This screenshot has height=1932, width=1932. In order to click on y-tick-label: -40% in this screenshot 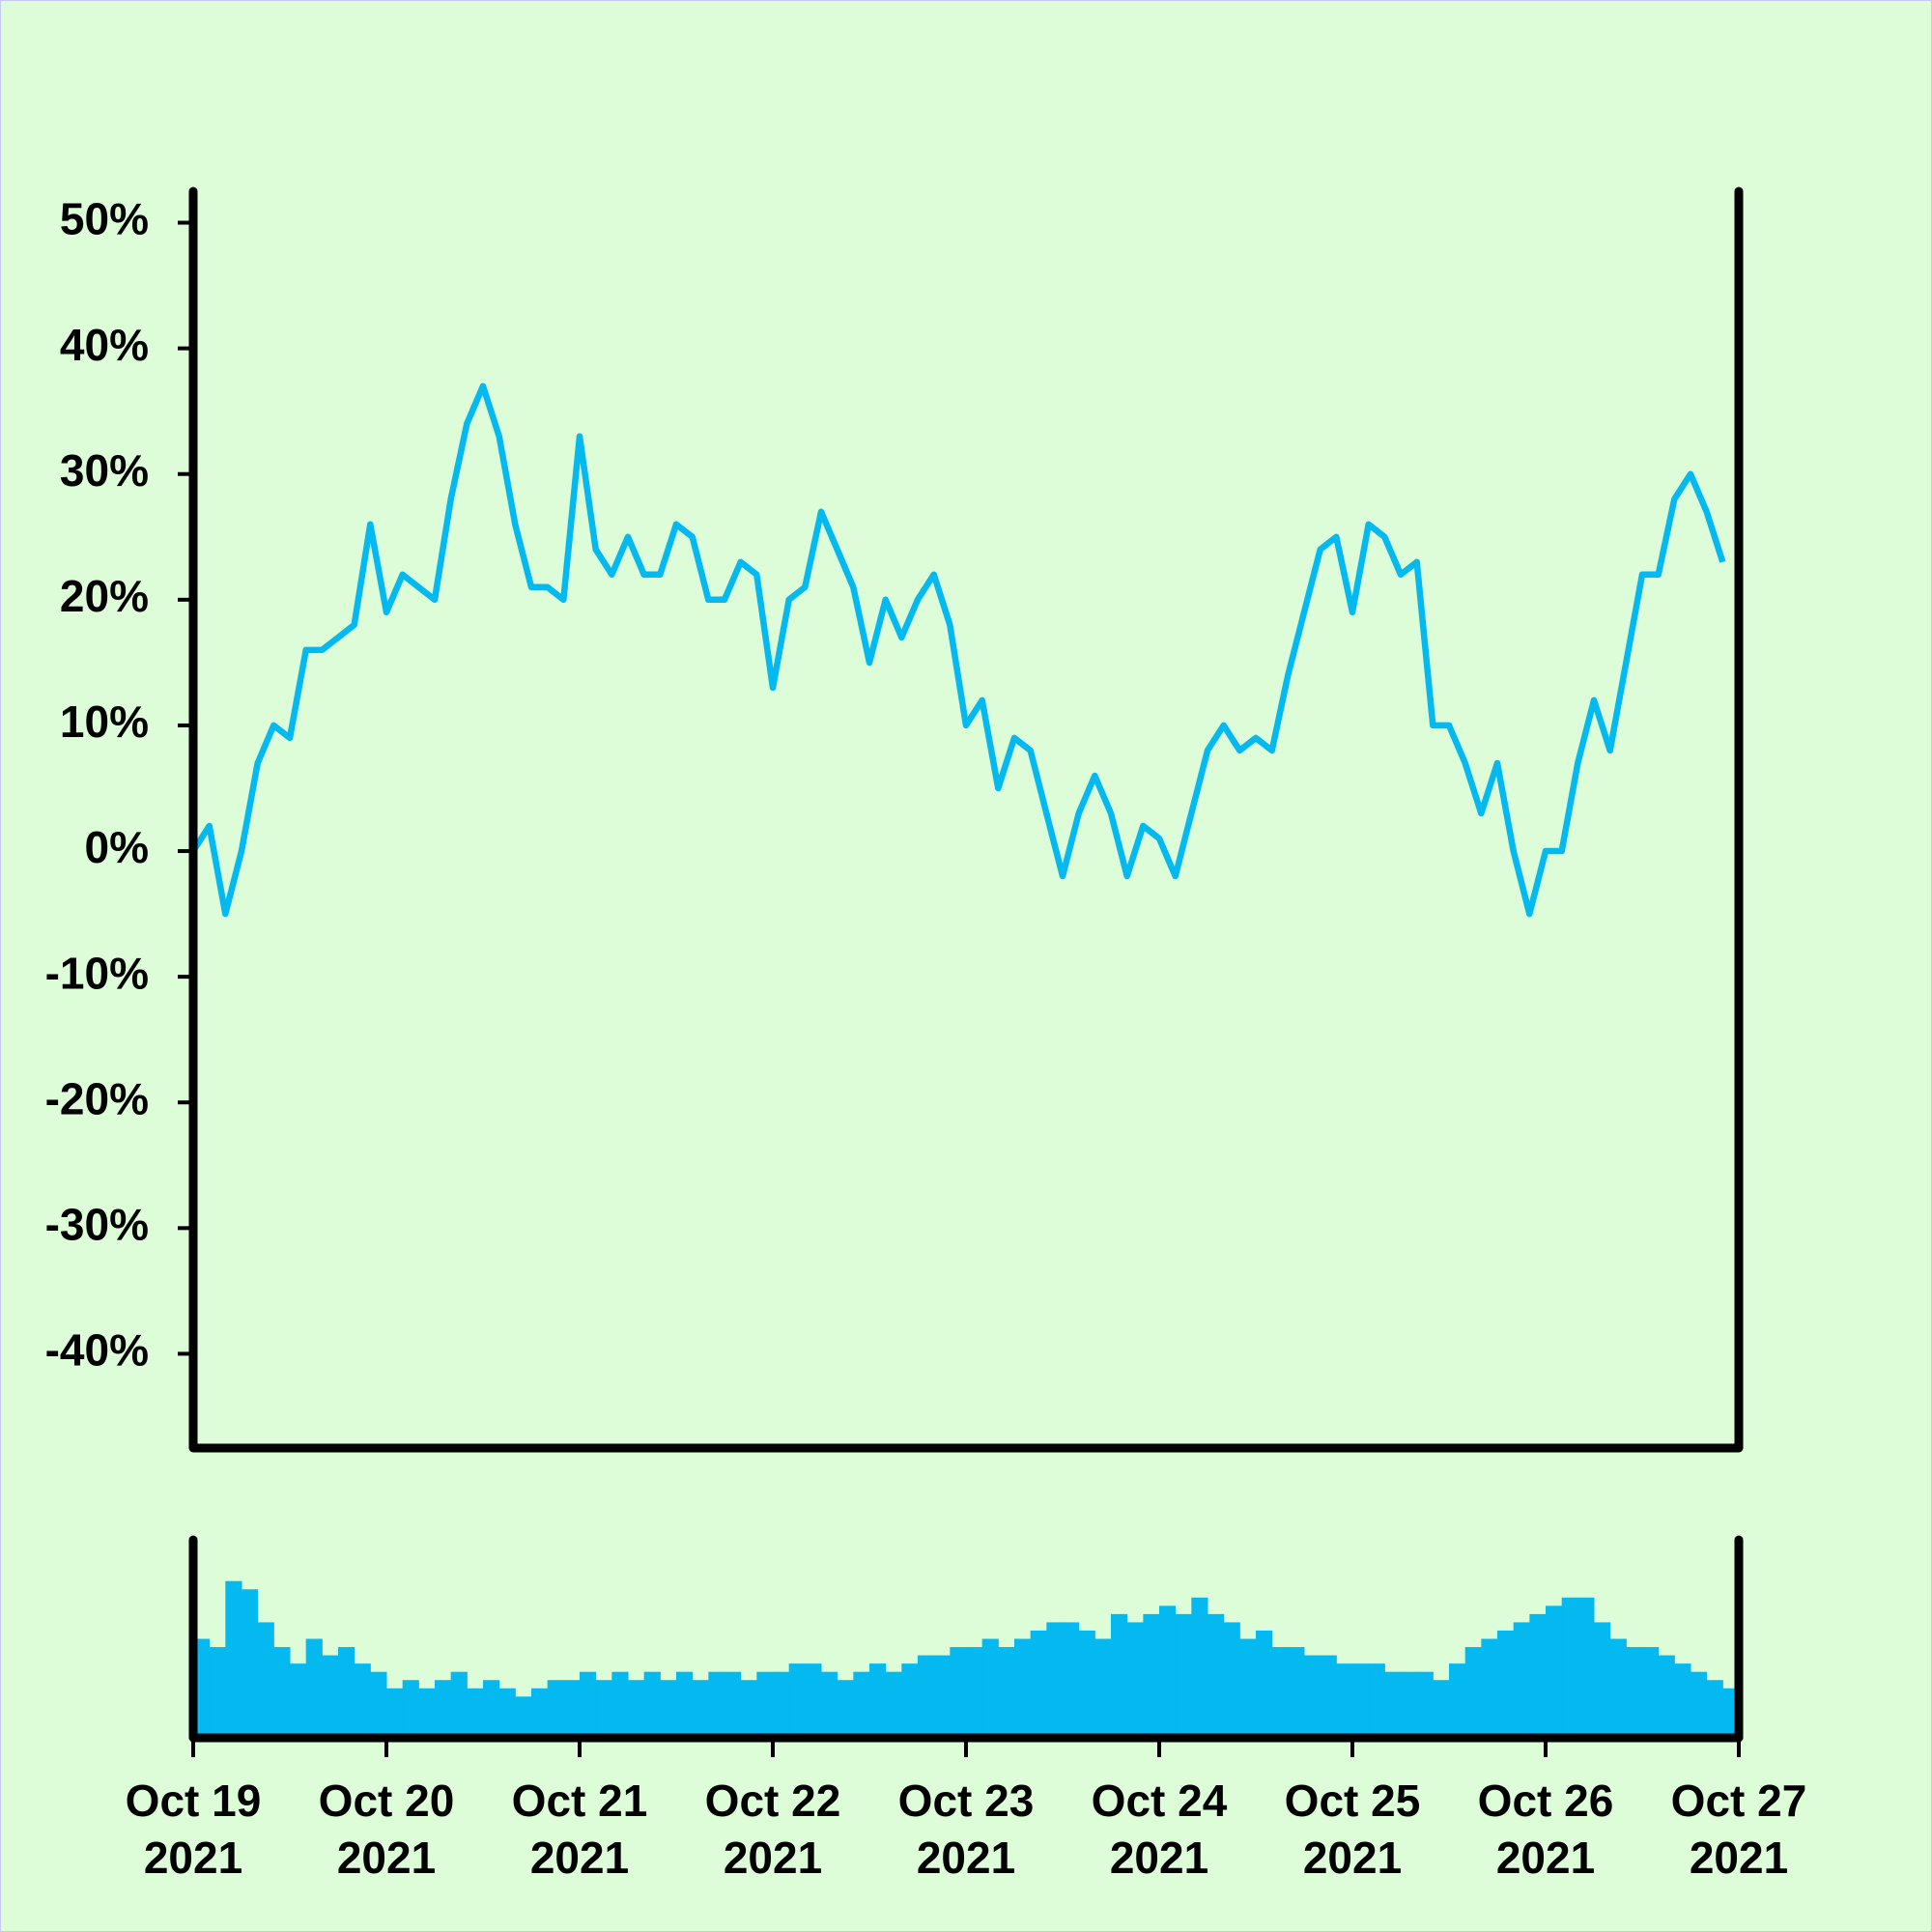, I will do `click(97, 1350)`.